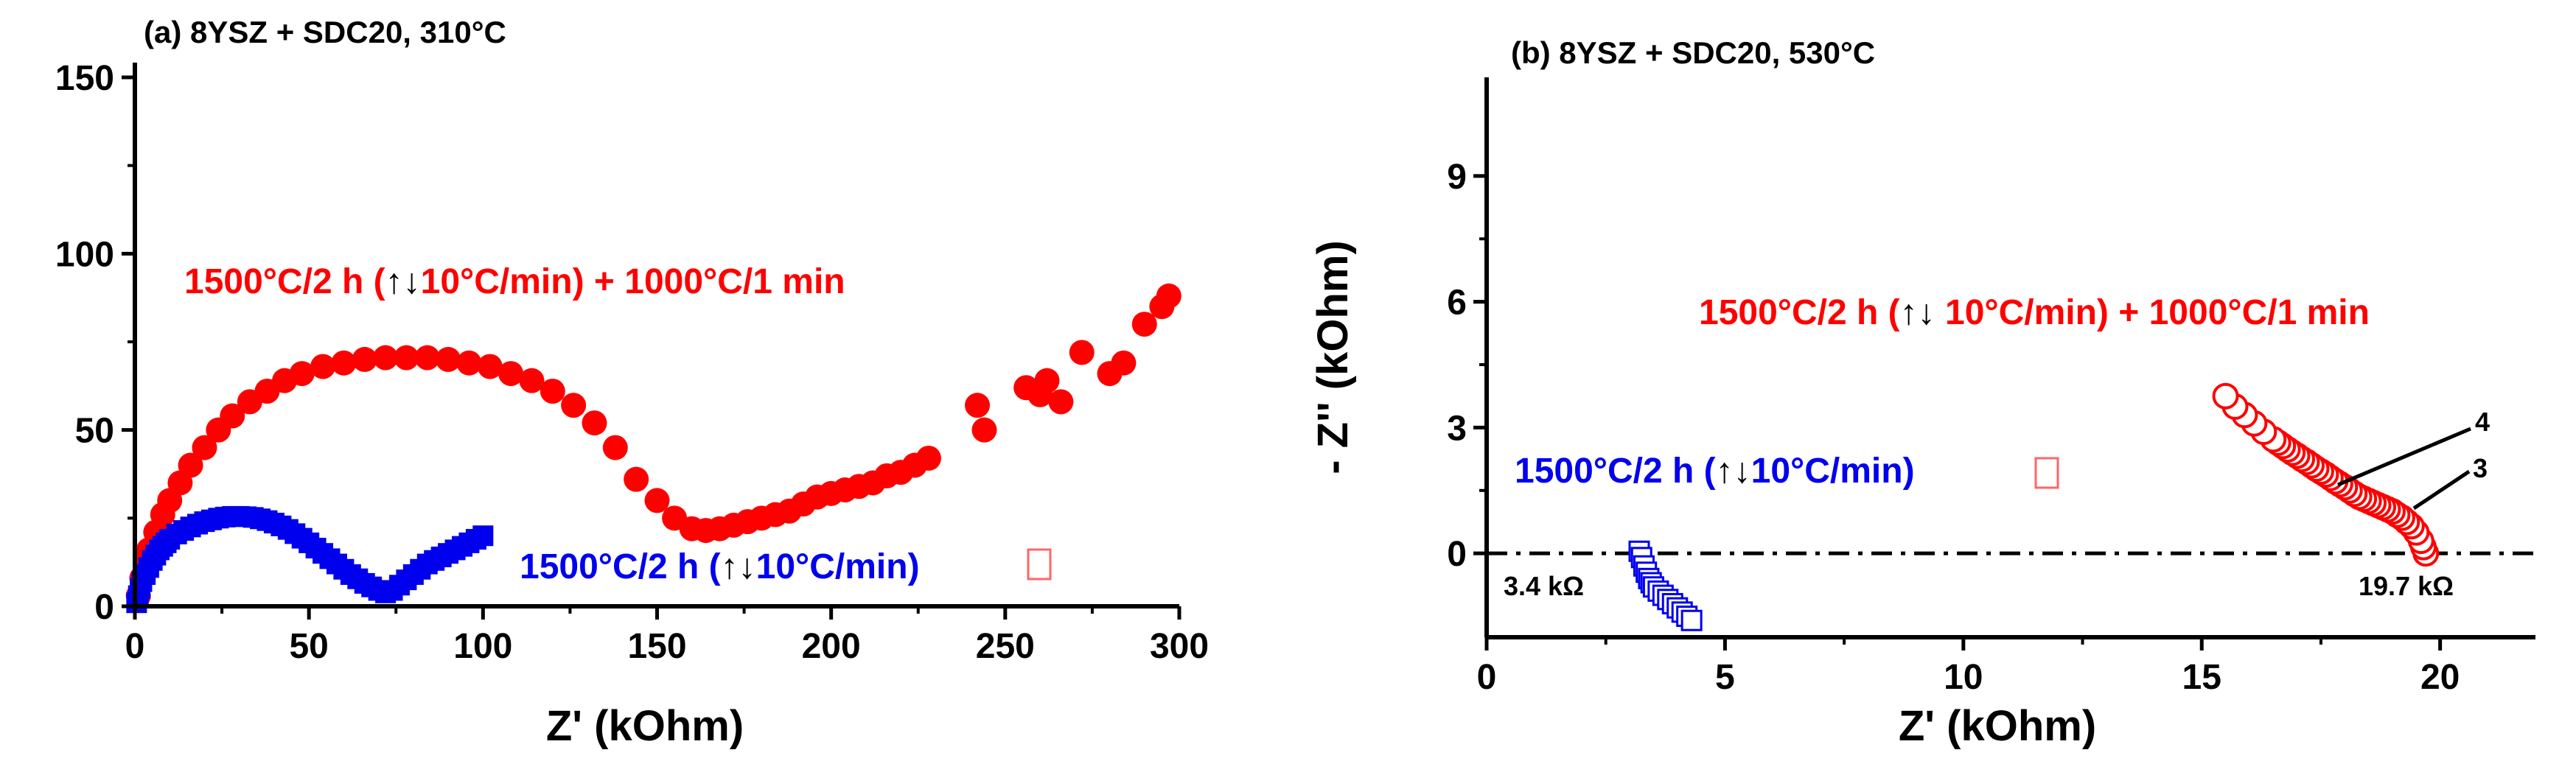 The width and height of the screenshot is (2576, 775). What do you see at coordinates (1457, 304) in the screenshot?
I see `panel-b-y-tick-label: 6` at bounding box center [1457, 304].